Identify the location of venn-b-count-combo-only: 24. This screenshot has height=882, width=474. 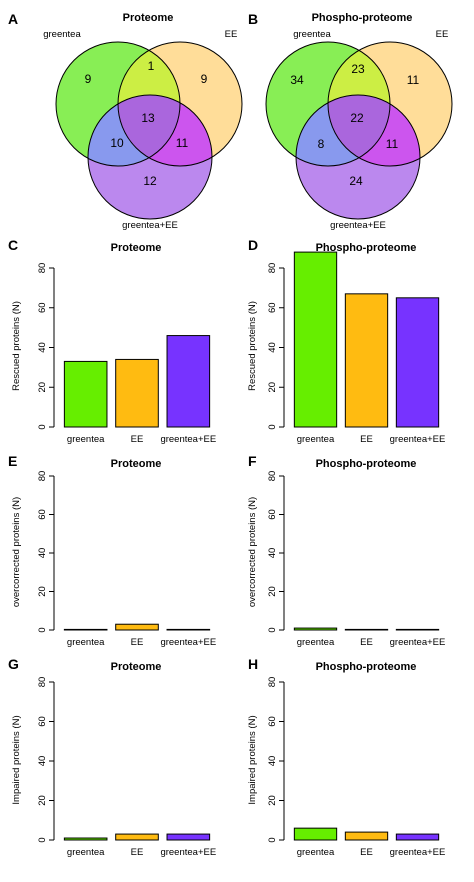
(356, 181).